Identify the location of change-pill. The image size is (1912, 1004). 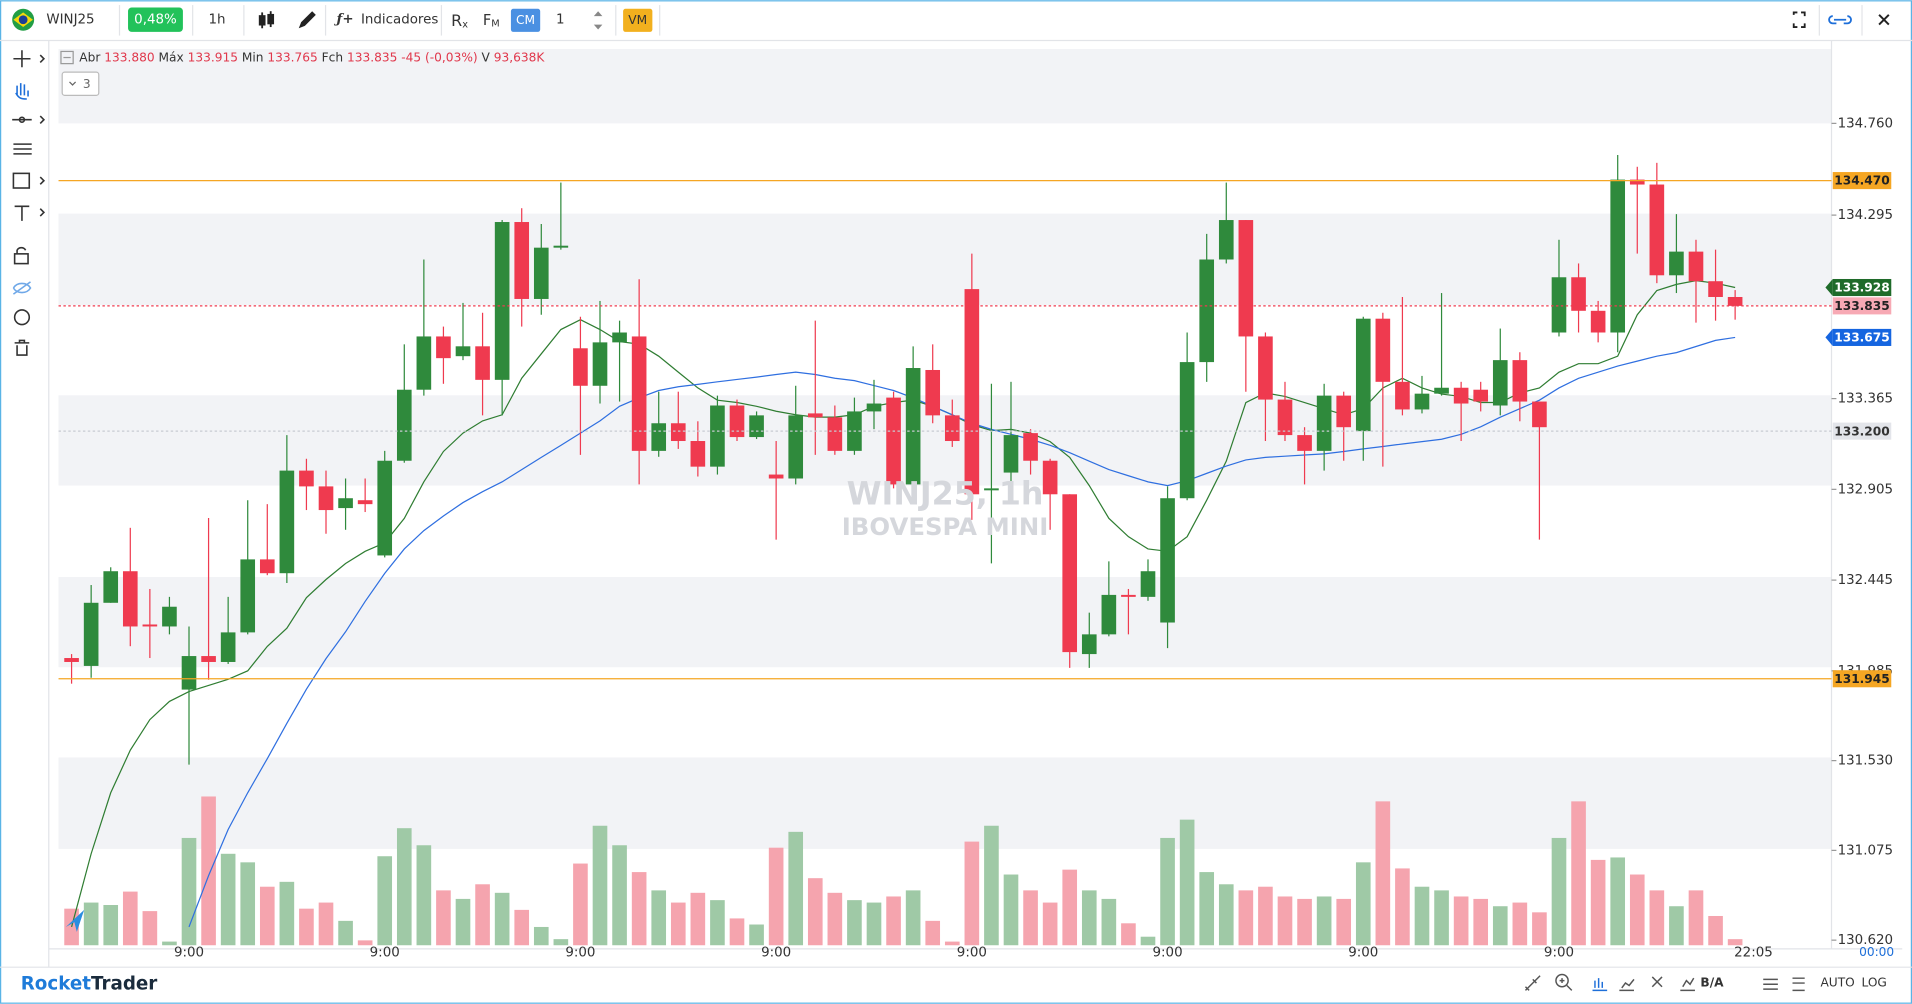
(155, 19).